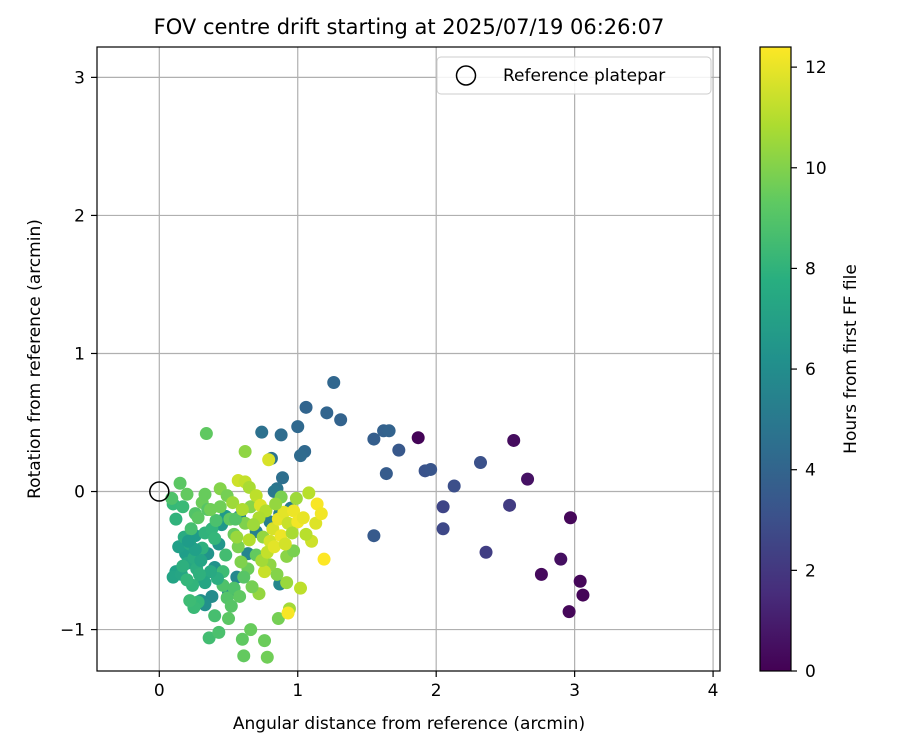  I want to click on colorbar-ticks: 0 2 4 6 8 10 12, so click(809, 370).